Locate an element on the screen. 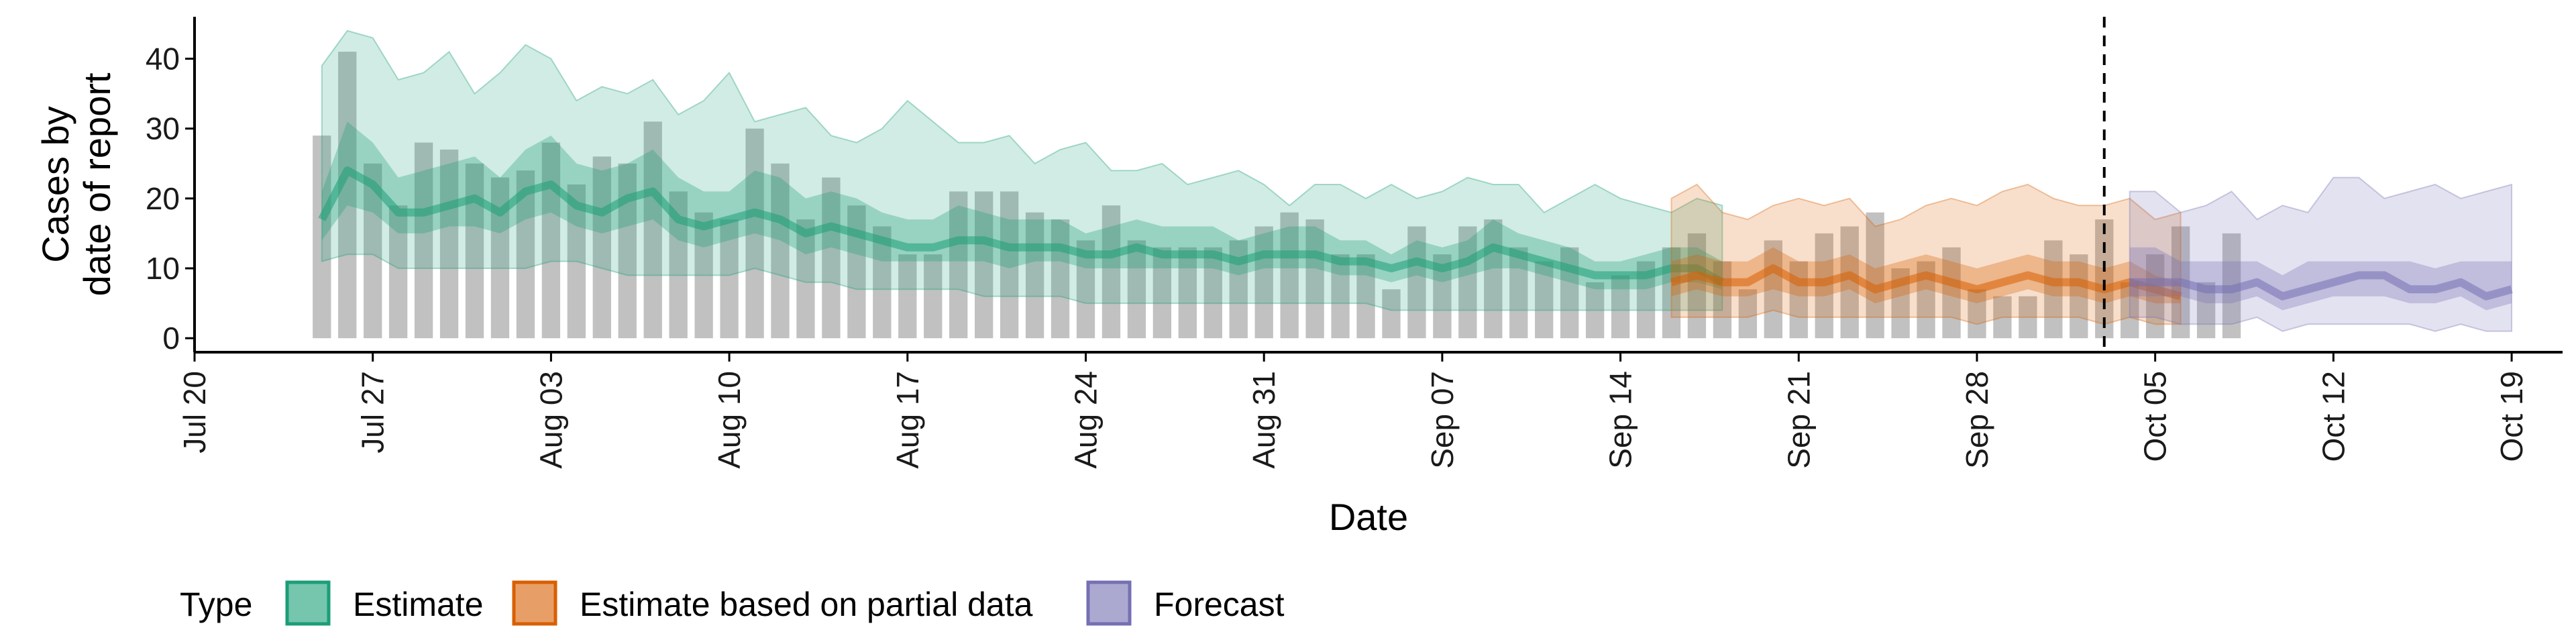  band-inner-forecast is located at coordinates (2320, 279).